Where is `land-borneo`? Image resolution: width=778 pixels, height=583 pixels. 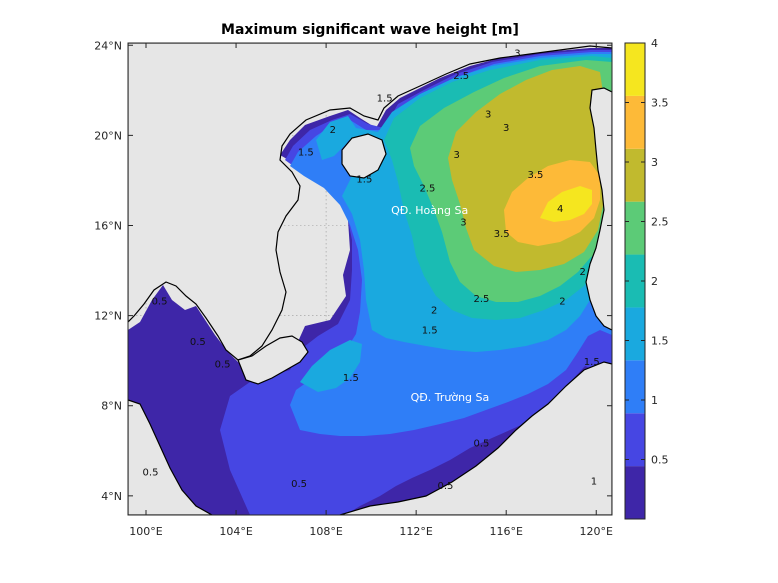 land-borneo is located at coordinates (475, 438).